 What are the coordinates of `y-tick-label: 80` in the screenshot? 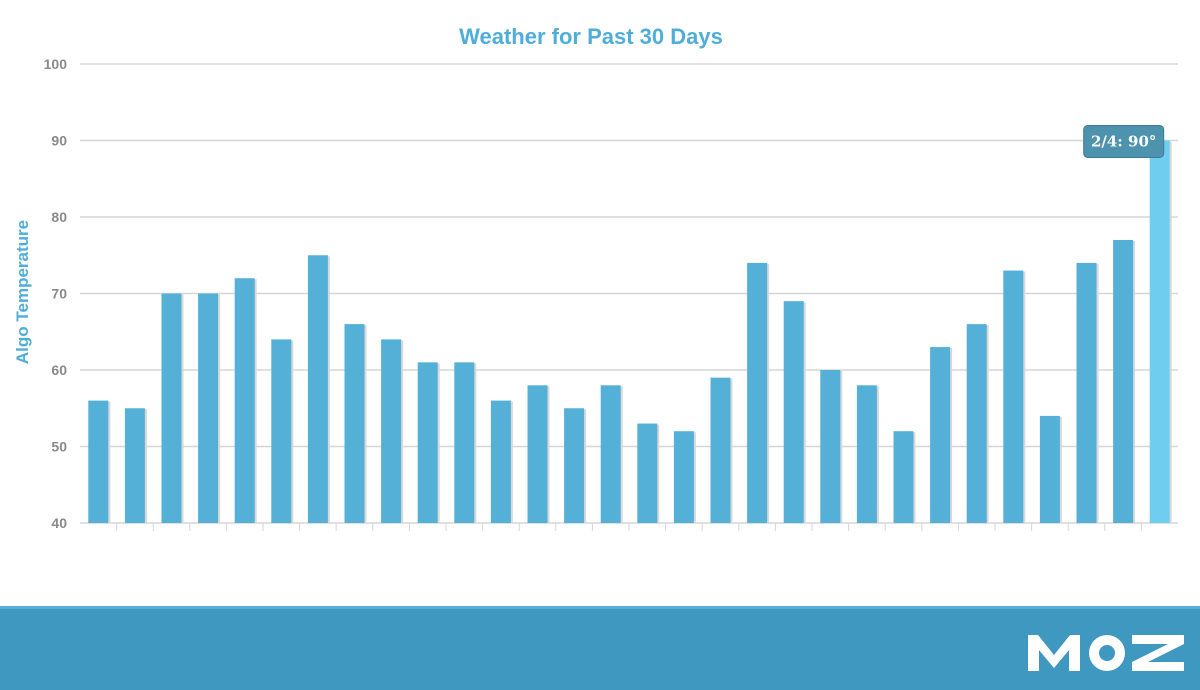 It's located at (59, 217).